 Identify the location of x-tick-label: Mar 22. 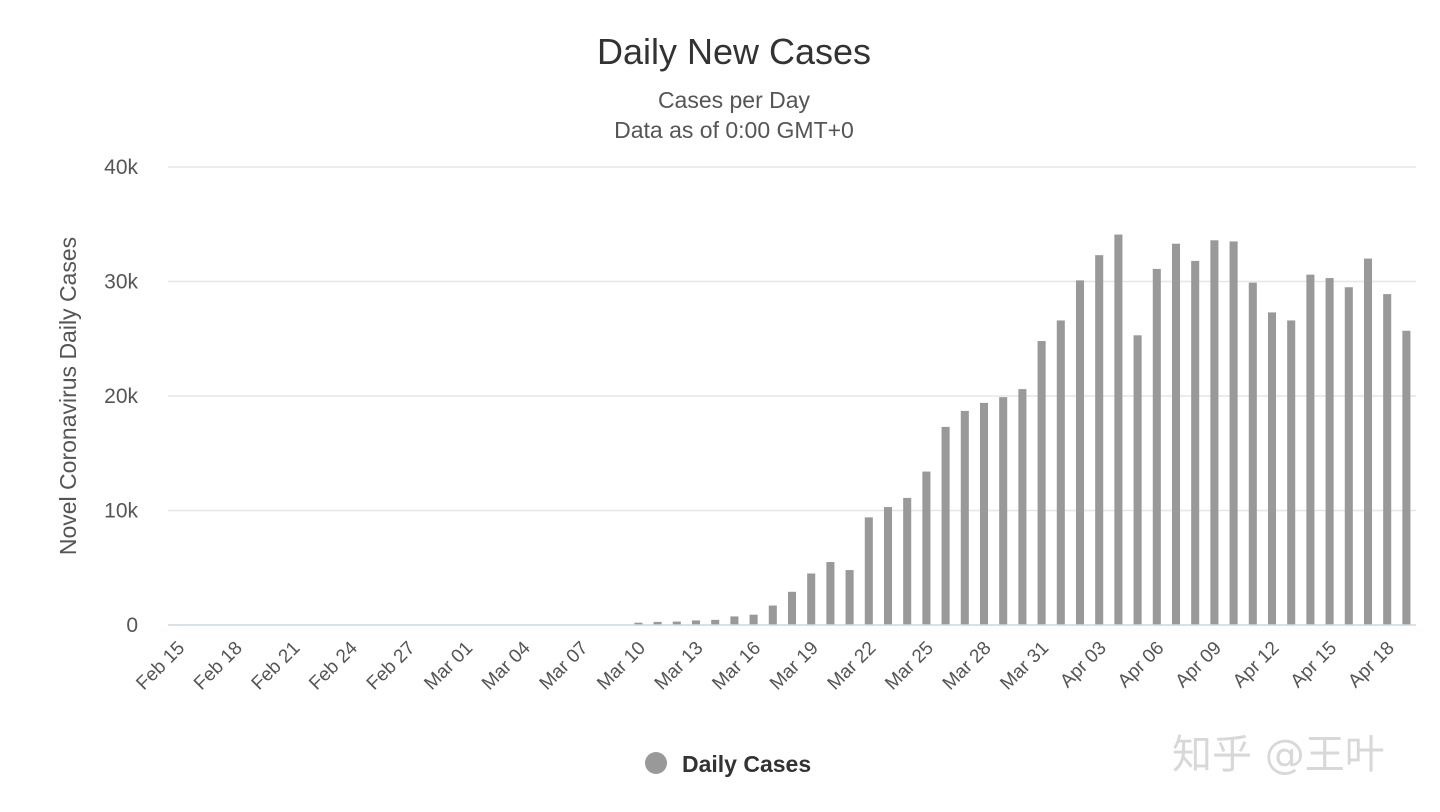
(852, 666).